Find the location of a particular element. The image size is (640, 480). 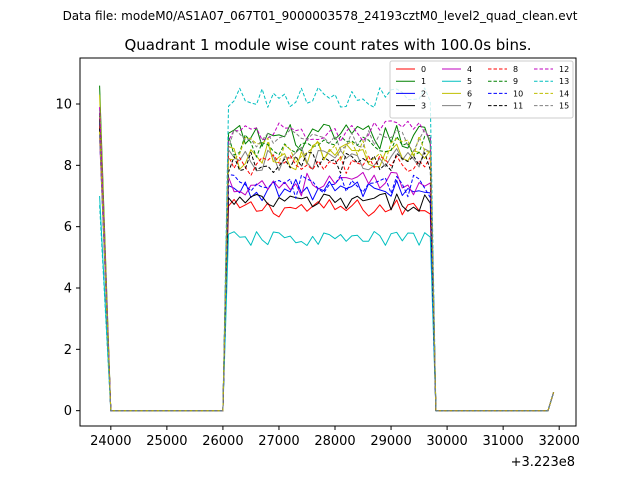

y-tick-label: 6 is located at coordinates (68, 227).